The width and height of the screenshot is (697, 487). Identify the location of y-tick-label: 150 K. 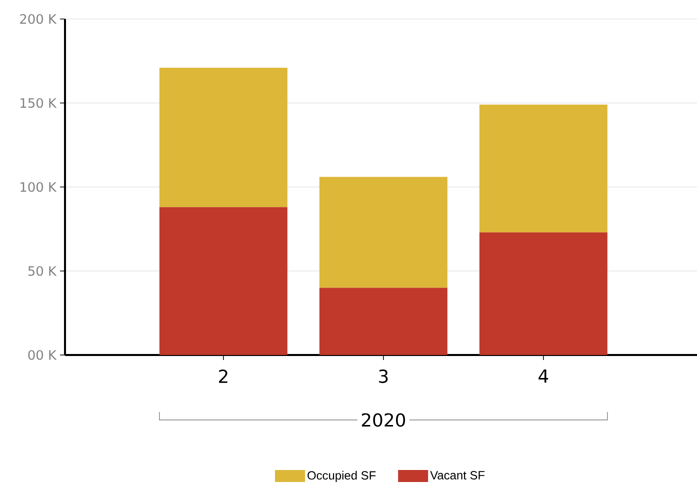
(38, 103).